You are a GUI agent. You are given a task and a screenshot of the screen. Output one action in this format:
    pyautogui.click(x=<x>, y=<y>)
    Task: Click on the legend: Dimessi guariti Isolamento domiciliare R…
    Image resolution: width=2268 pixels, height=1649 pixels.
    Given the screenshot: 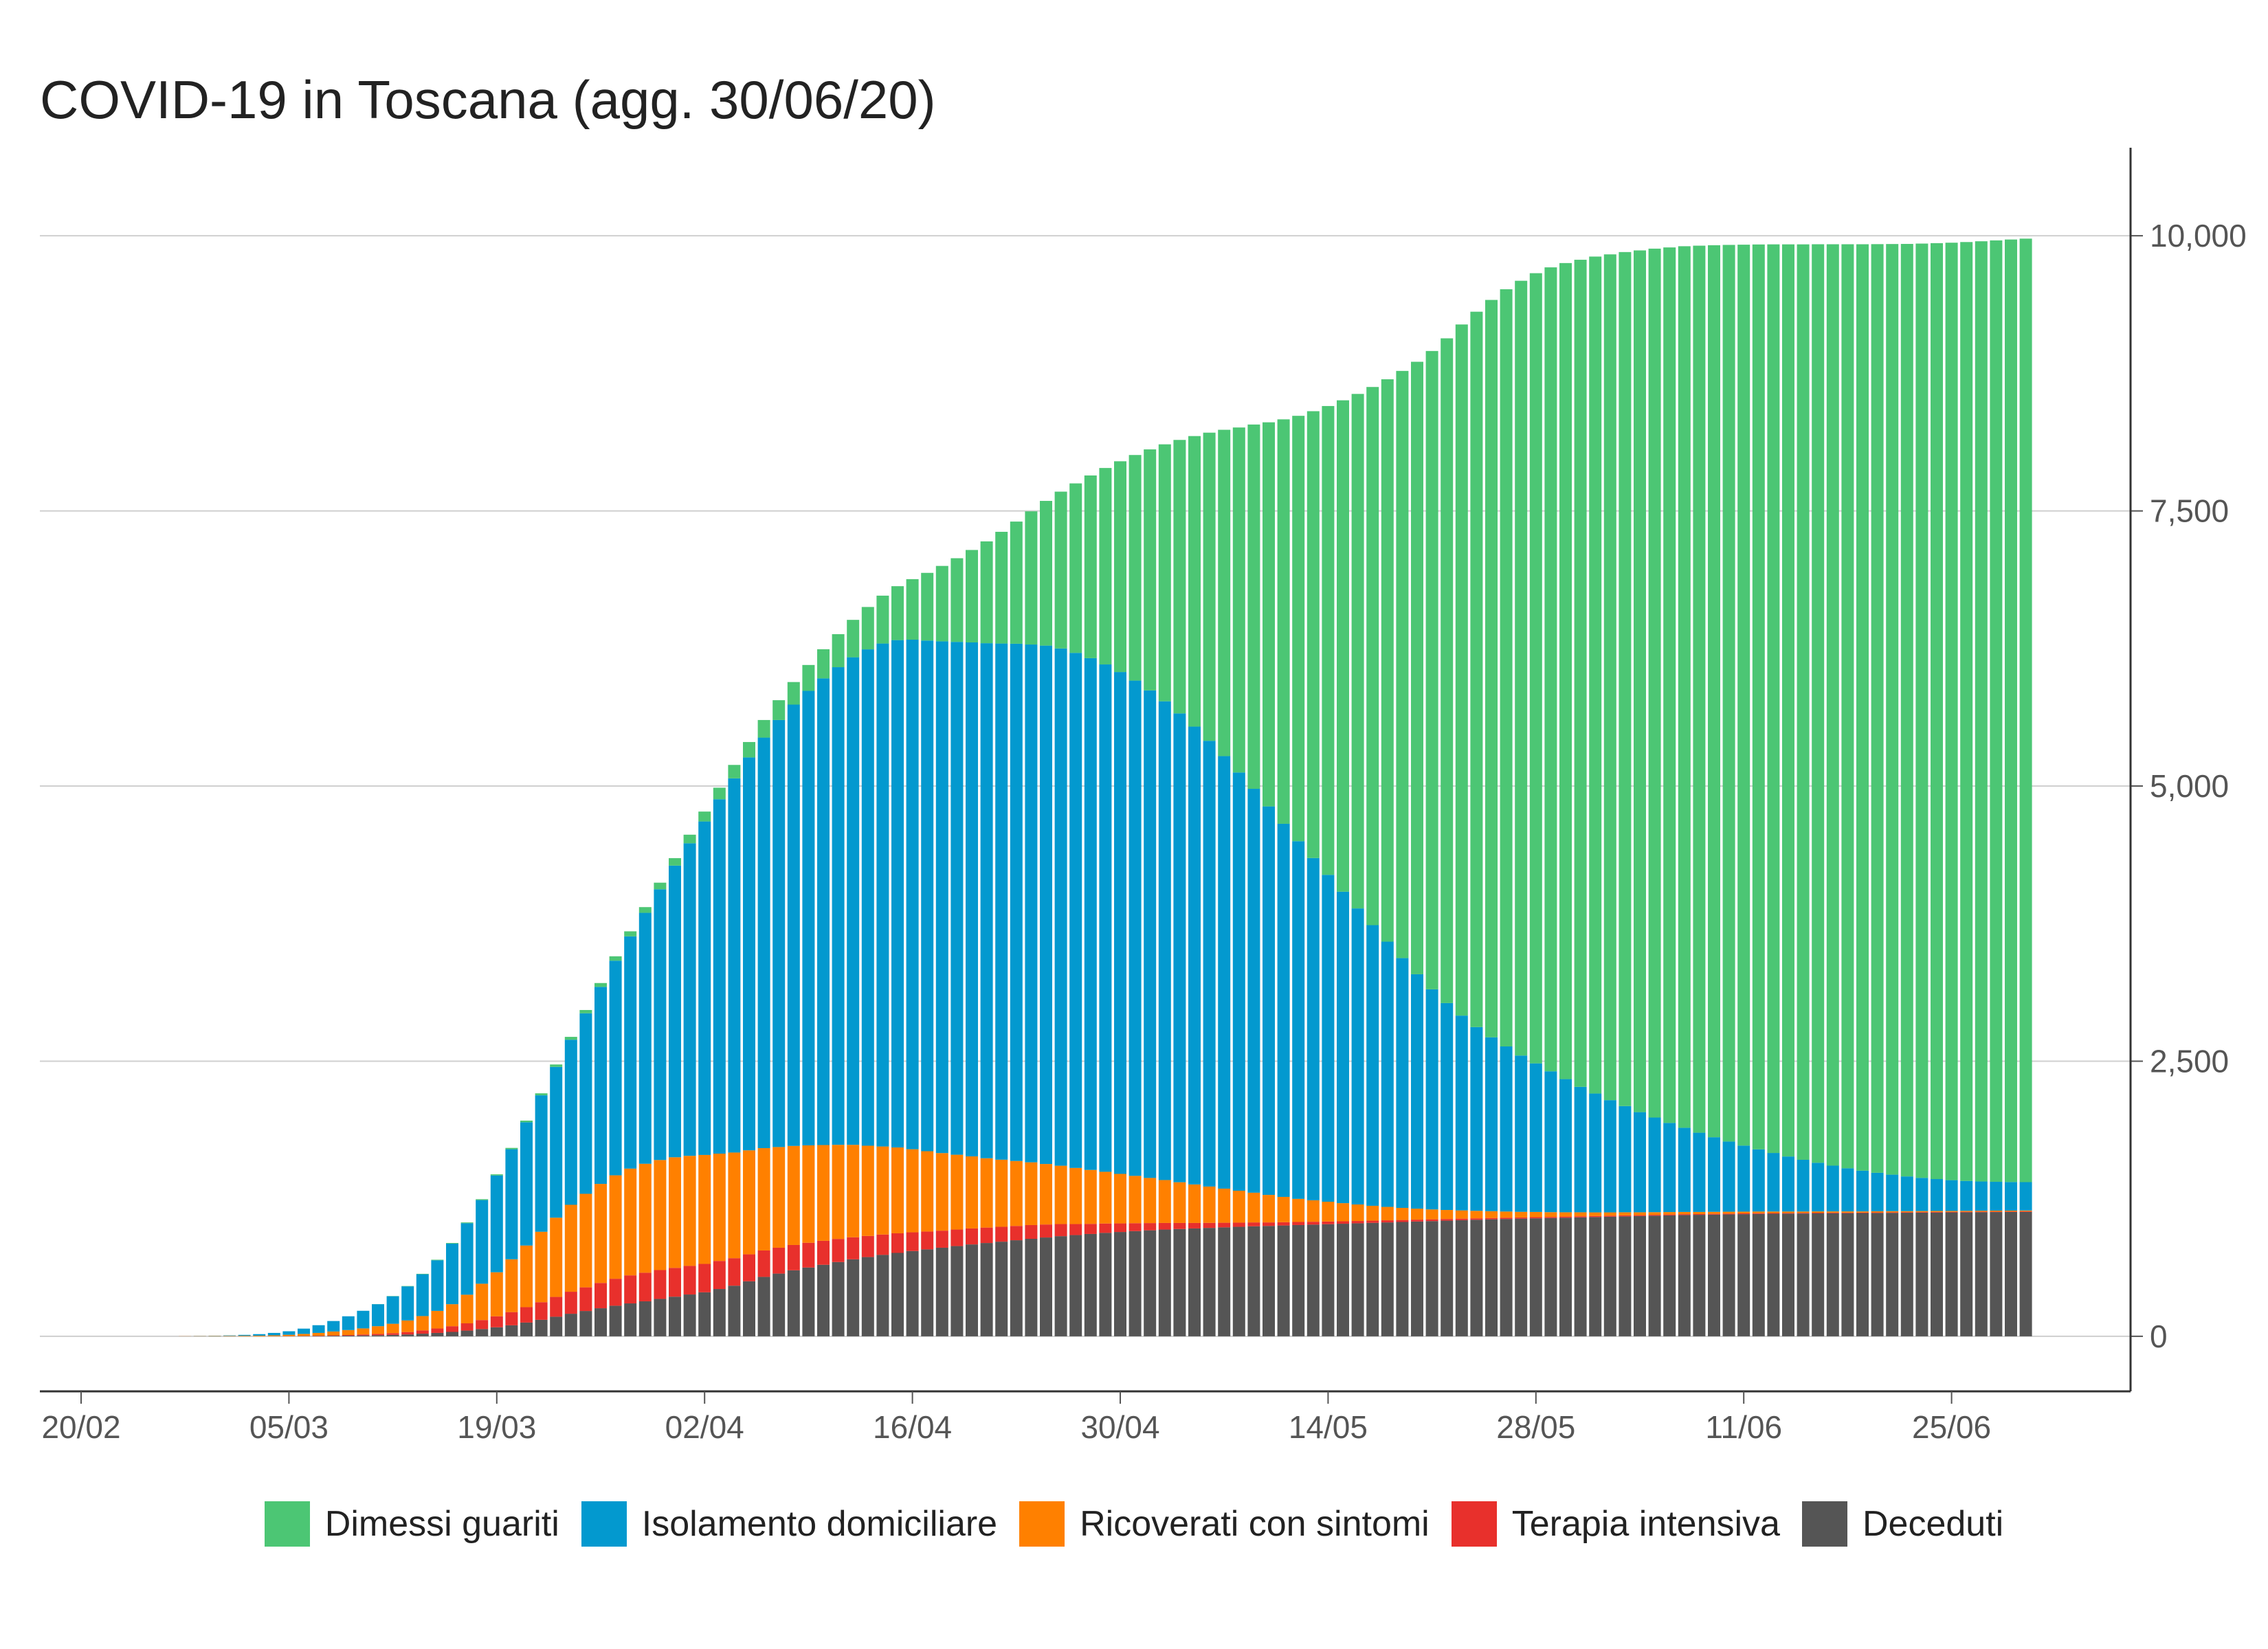 What is the action you would take?
    pyautogui.click(x=1134, y=1524)
    